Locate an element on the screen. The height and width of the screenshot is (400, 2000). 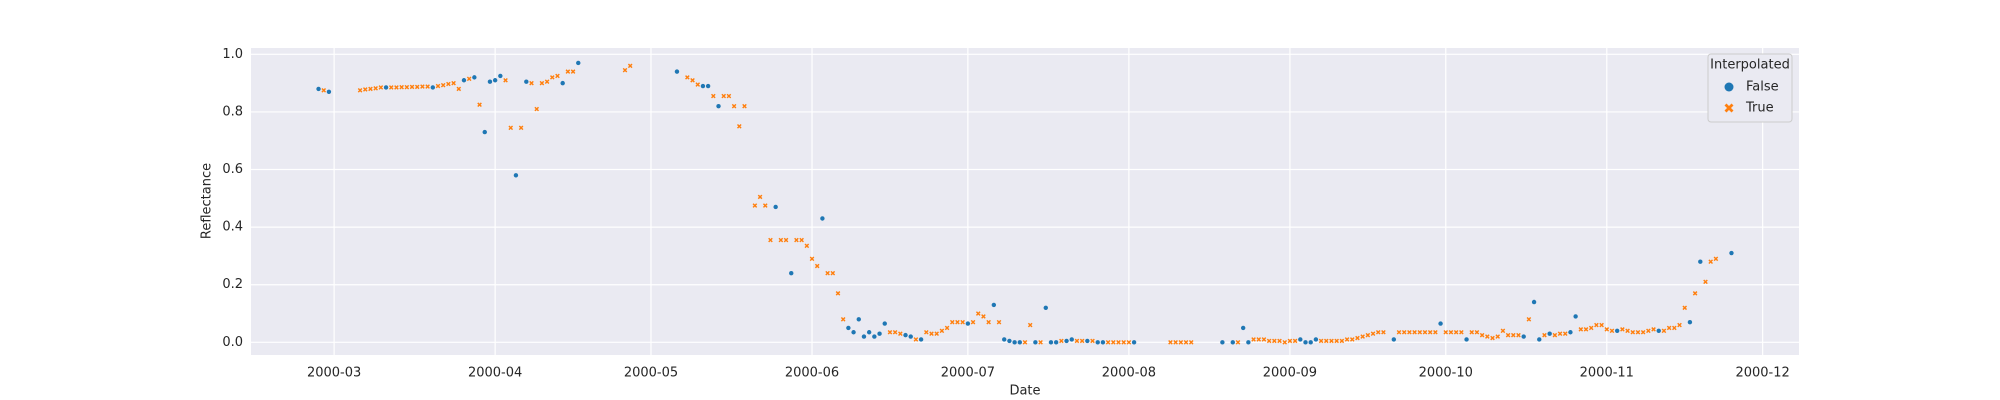
x-tick-label: 2000-09 is located at coordinates (1290, 373).